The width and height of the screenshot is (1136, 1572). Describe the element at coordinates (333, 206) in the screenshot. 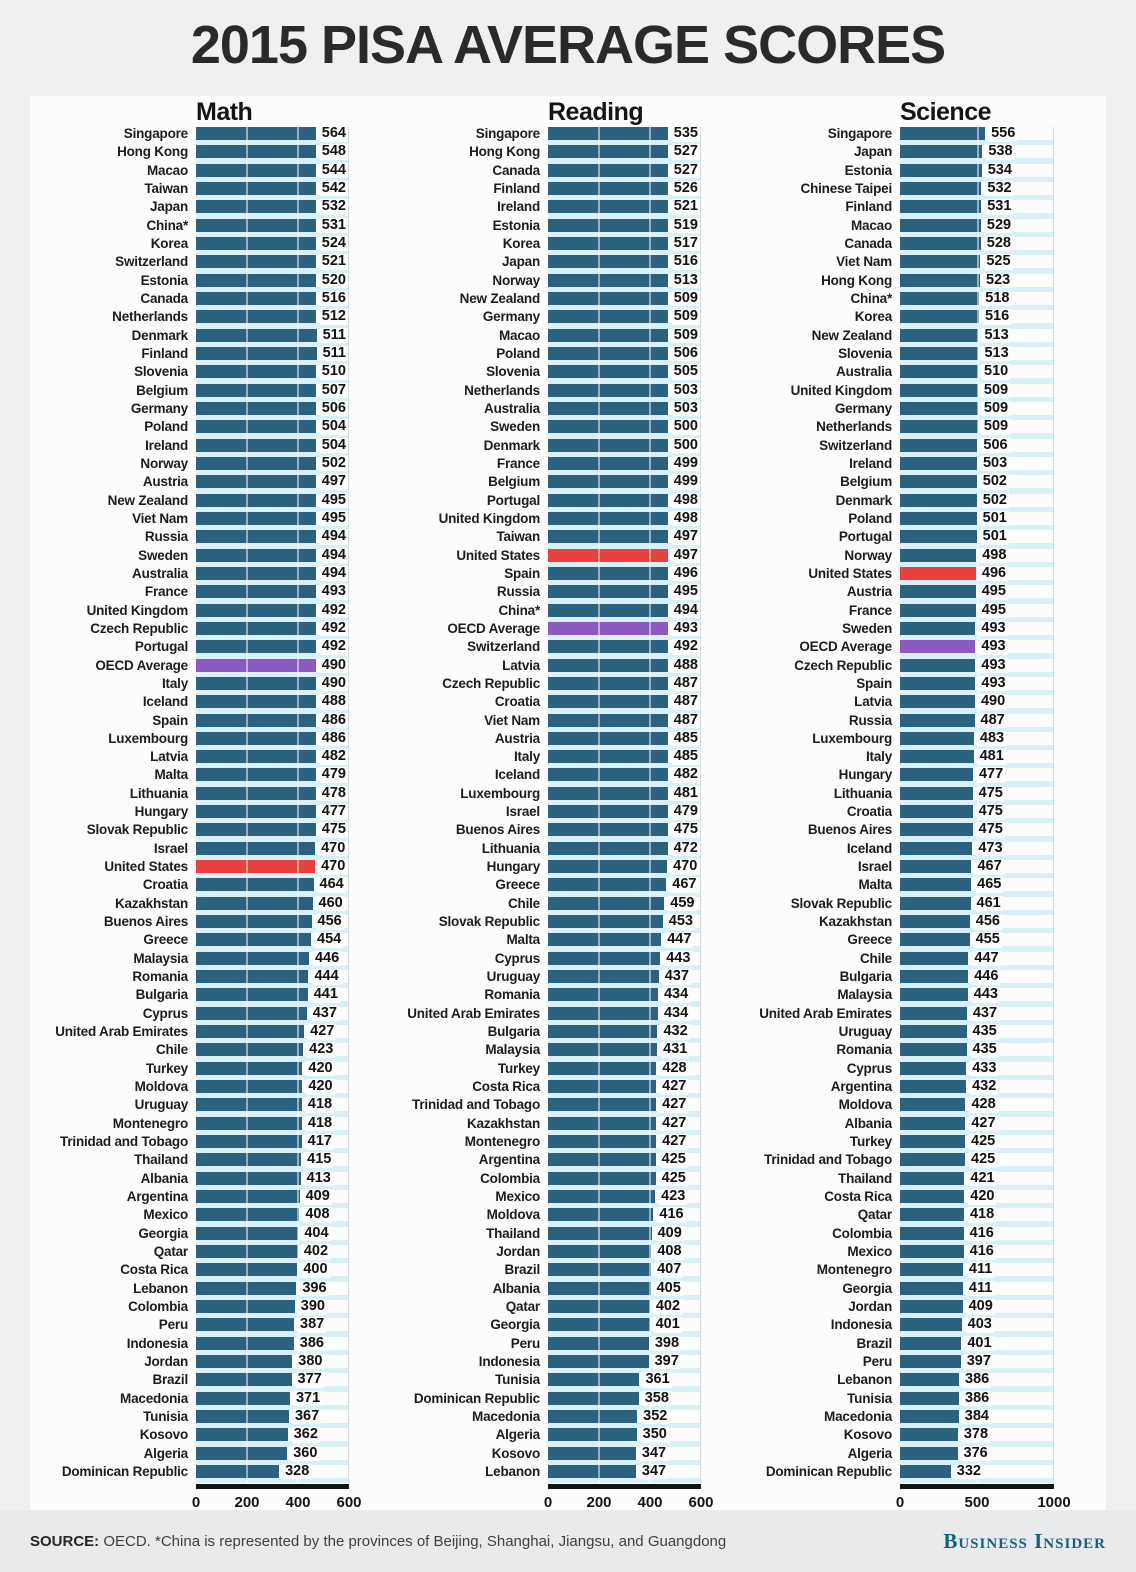

I see `score-value: 532` at that location.